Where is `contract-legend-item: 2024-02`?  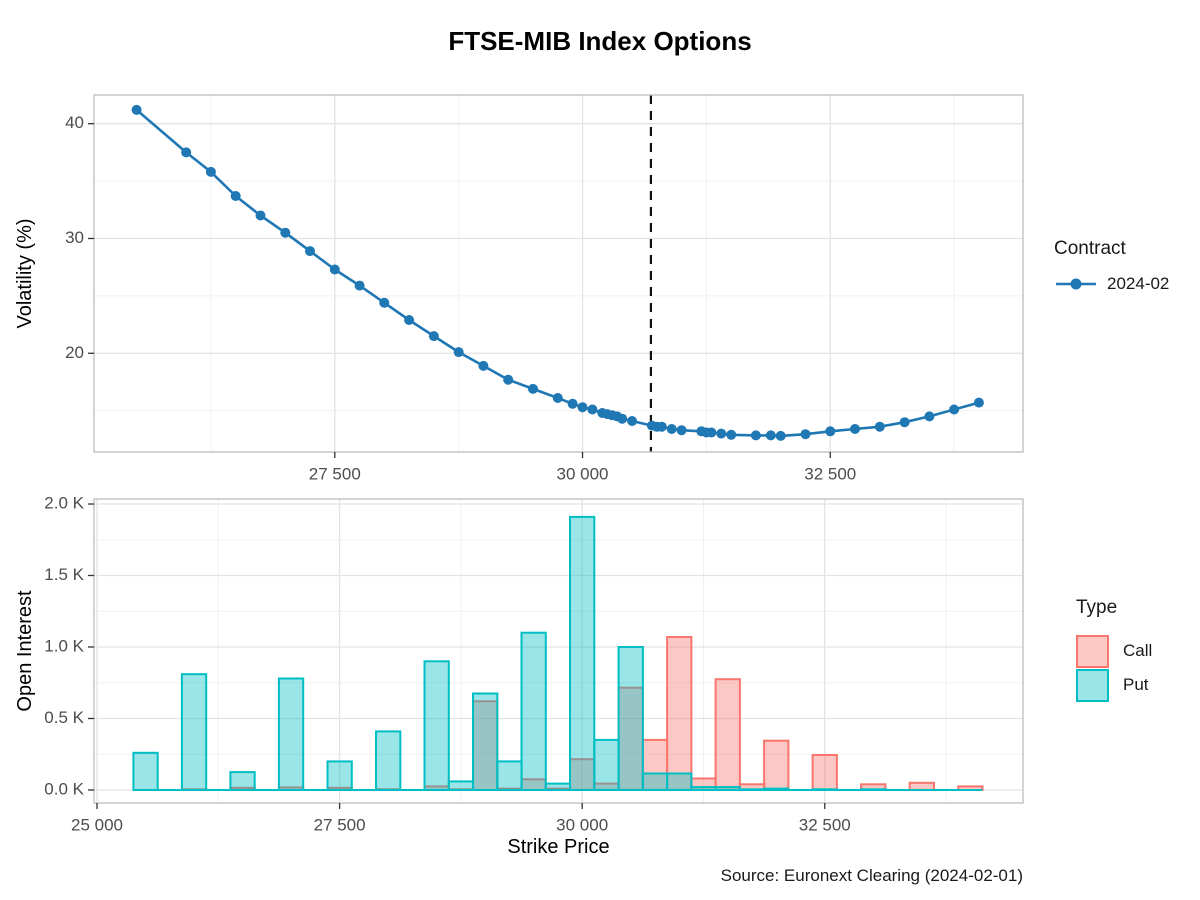
contract-legend-item: 2024-02 is located at coordinates (1111, 284).